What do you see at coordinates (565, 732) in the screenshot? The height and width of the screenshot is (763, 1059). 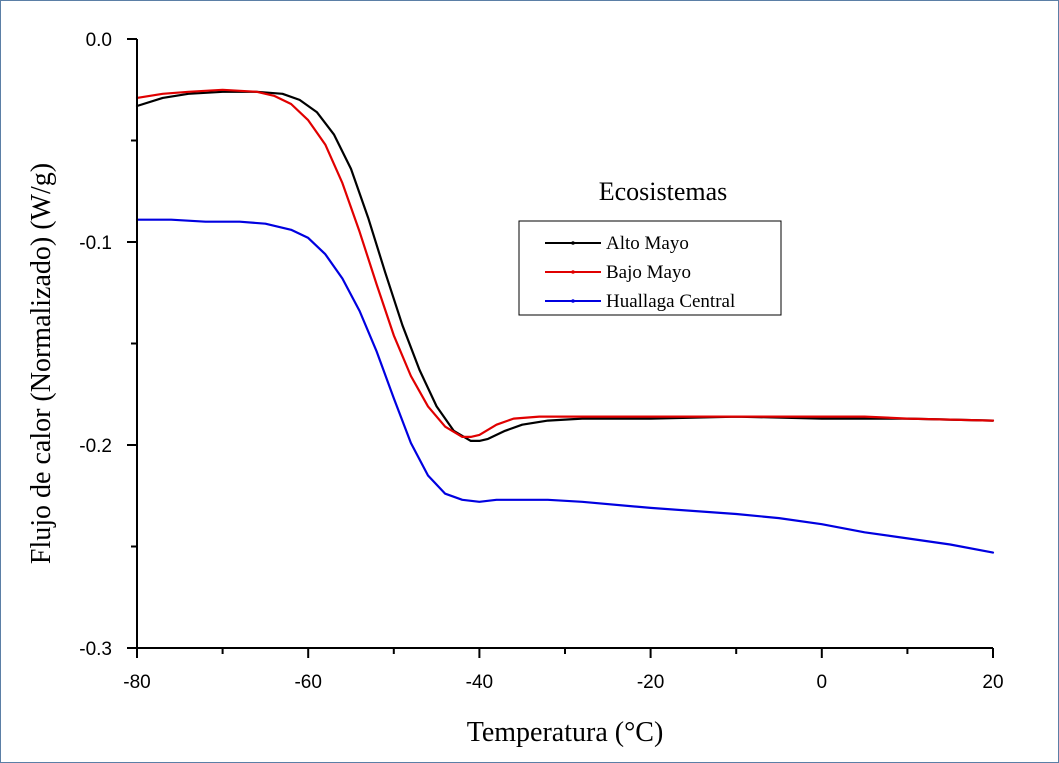 I see `x-axis-title: Temperatura (°C)` at bounding box center [565, 732].